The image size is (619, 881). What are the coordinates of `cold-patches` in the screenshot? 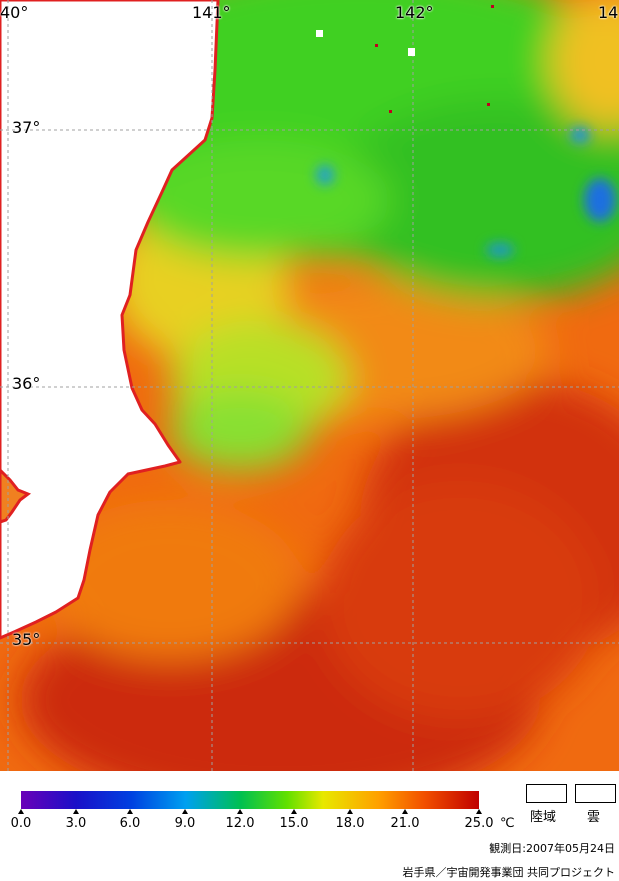 It's located at (466, 192).